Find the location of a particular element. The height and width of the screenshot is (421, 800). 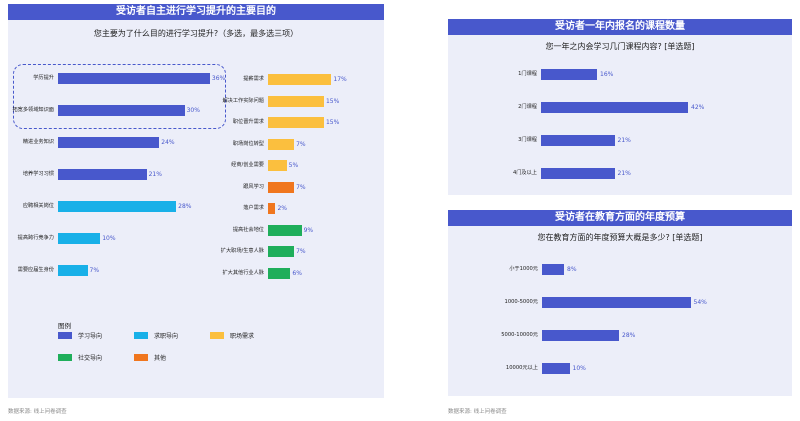

legend-label: 求职导向 is located at coordinates (166, 336).